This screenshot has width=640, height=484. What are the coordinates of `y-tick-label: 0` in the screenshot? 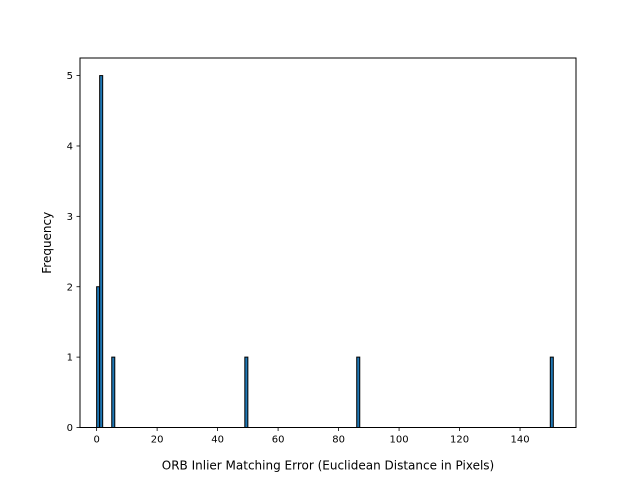 It's located at (70, 428).